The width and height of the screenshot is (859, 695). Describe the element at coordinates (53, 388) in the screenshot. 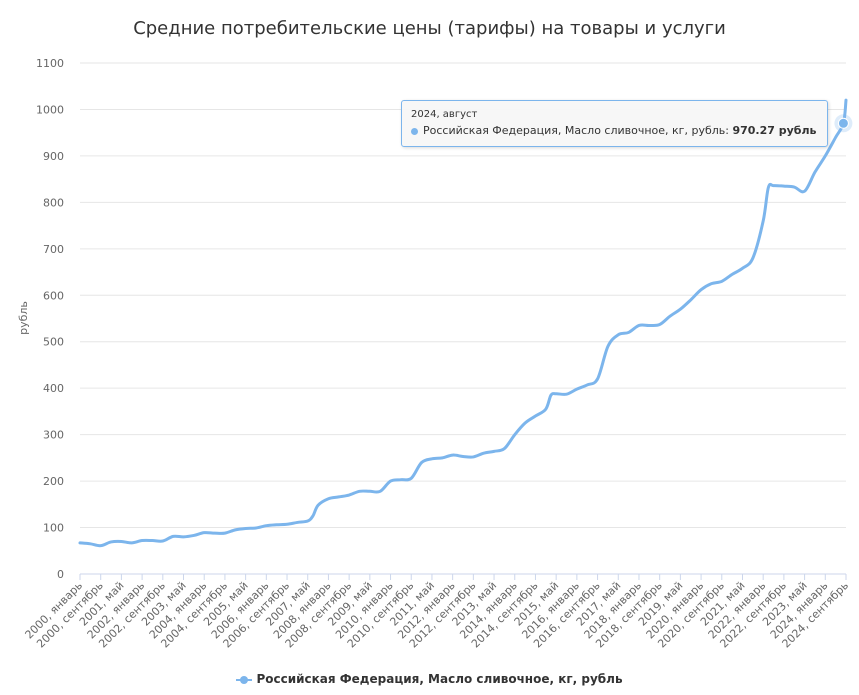

I see `y-tick-label: 400` at that location.